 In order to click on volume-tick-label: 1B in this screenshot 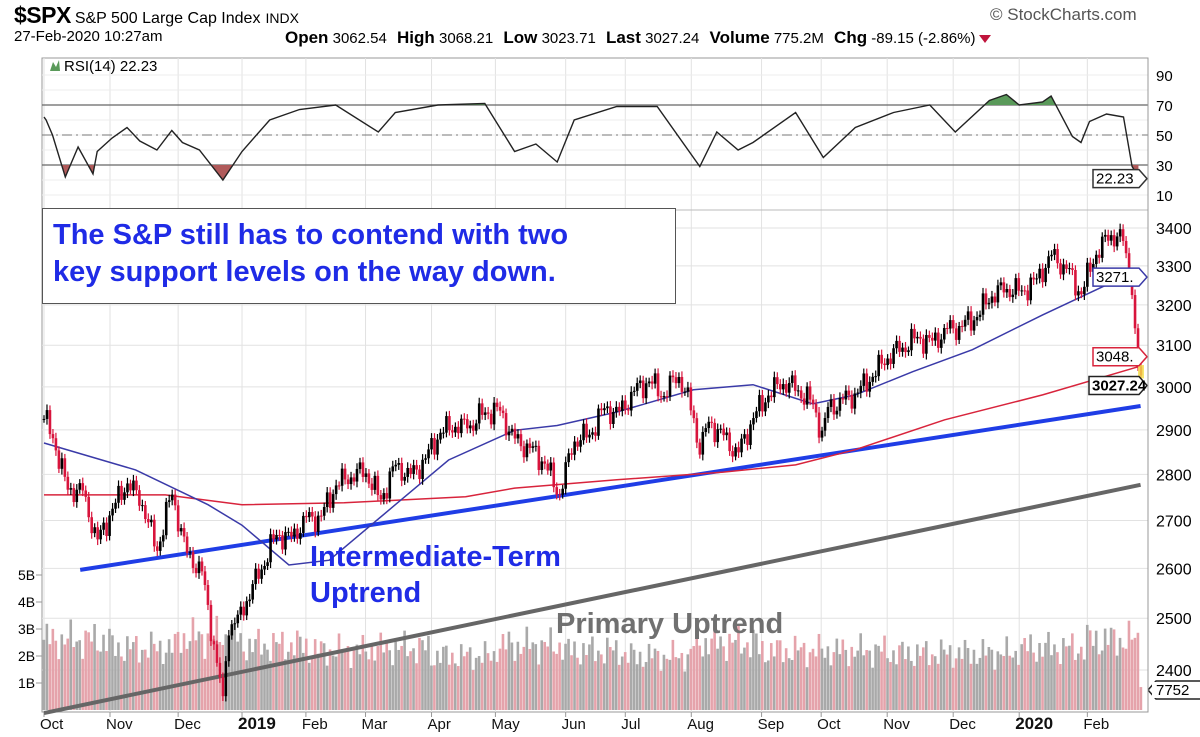, I will do `click(26, 683)`.